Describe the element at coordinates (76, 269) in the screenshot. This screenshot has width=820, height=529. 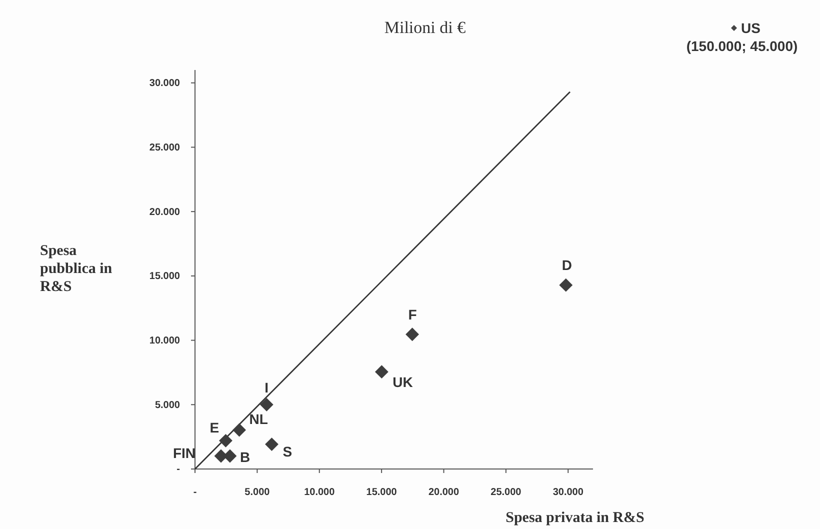
I see `y-axis-title: Spesa pubblica in R&S` at that location.